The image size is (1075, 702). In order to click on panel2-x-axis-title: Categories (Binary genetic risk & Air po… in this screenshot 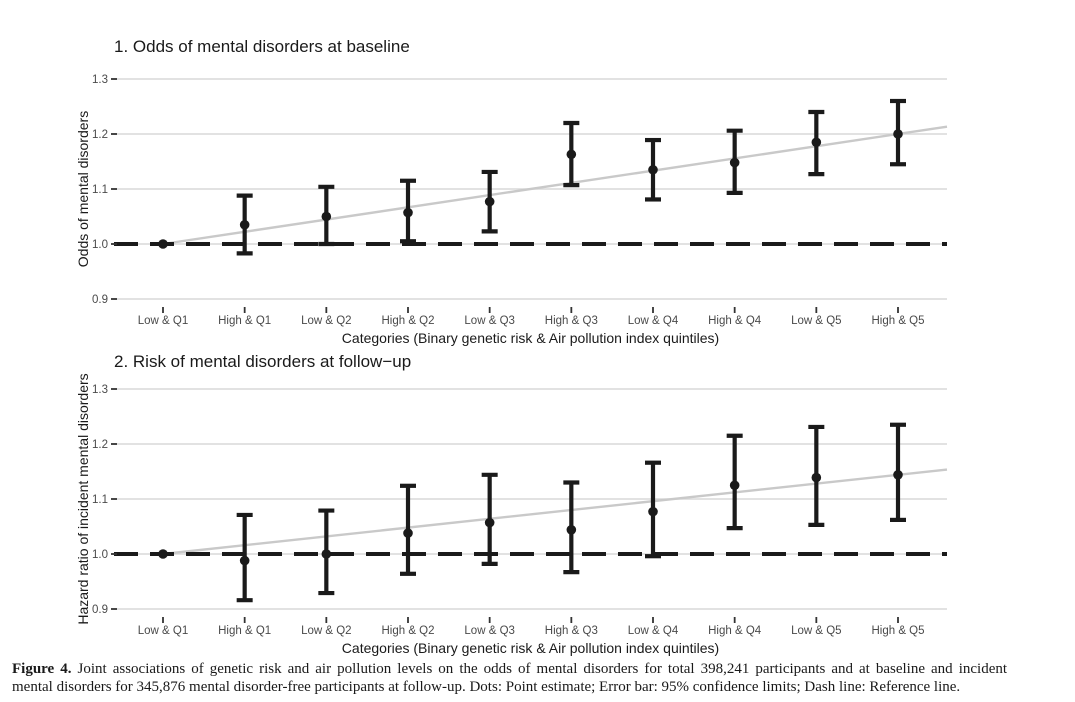, I will do `click(530, 648)`.